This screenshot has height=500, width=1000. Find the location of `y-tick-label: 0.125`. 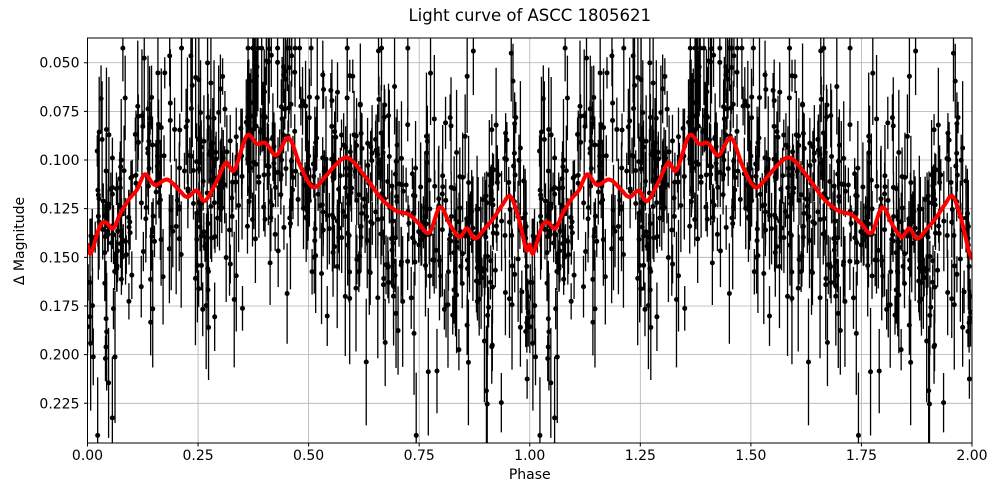

y-tick-label: 0.125 is located at coordinates (59, 210).